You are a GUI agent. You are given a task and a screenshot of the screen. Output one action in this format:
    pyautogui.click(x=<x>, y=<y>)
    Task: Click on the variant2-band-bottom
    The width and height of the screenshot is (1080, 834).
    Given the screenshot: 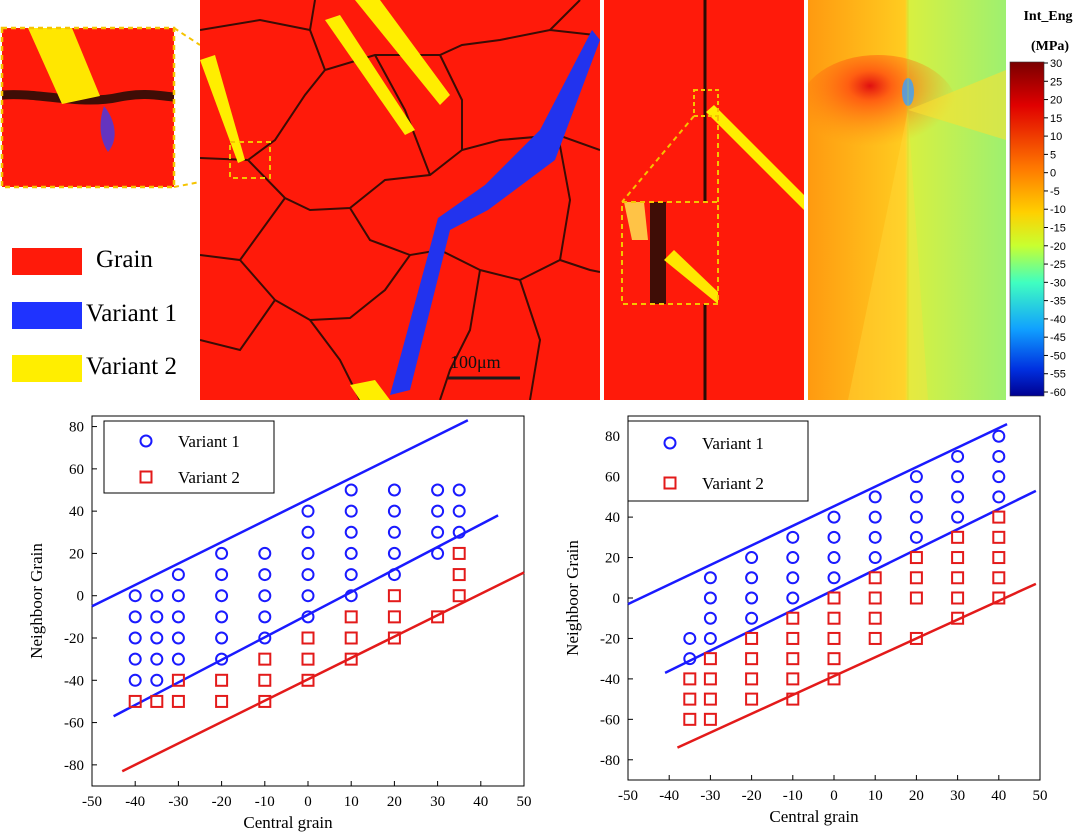 What is the action you would take?
    pyautogui.click(x=370, y=390)
    